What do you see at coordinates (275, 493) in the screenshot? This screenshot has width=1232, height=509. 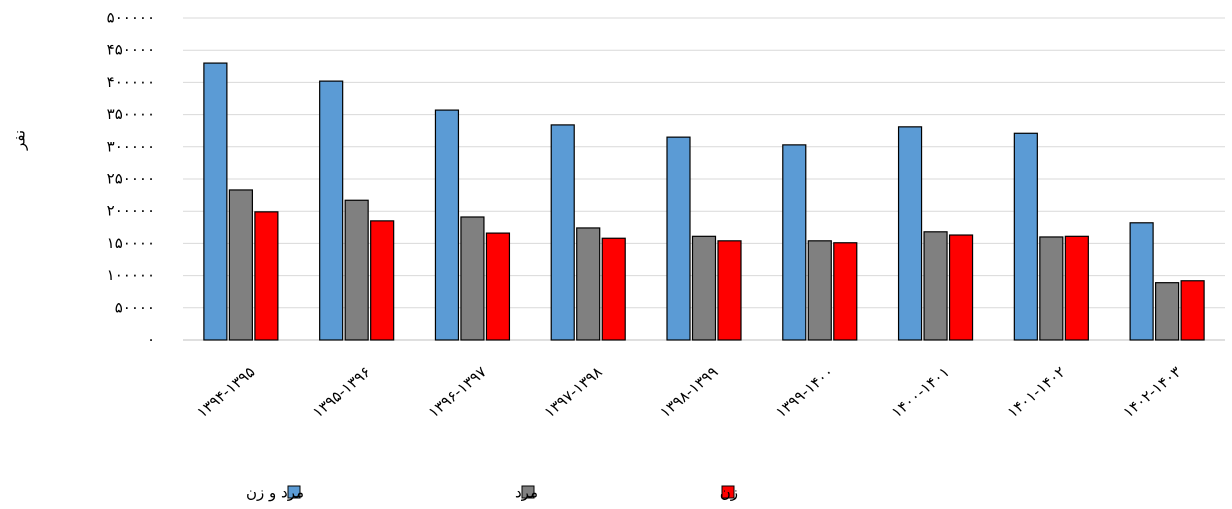 I see `legend-label: مرد و زن` at bounding box center [275, 493].